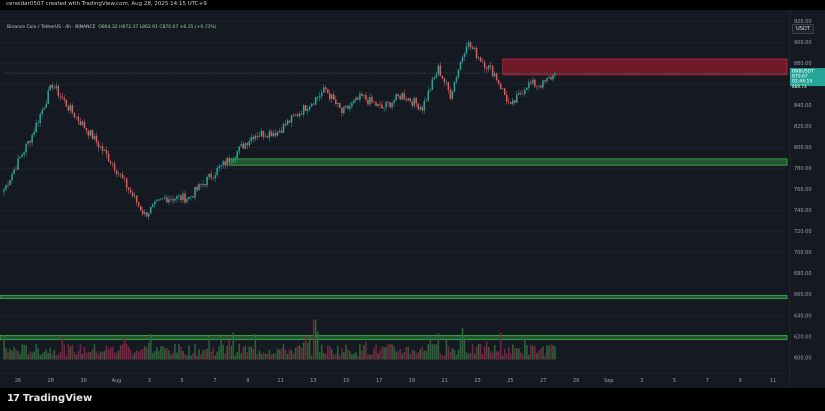 Image resolution: width=825 pixels, height=411 pixels. I want to click on time-tick-label: Sep, so click(608, 381).